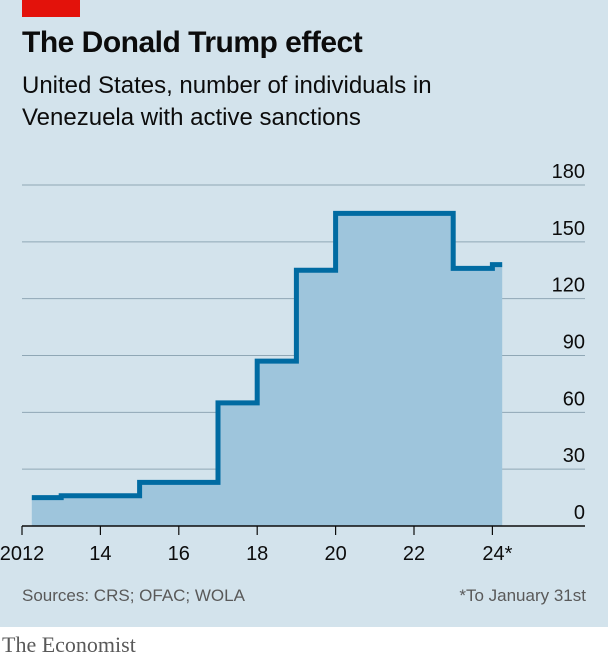 The height and width of the screenshot is (662, 608). I want to click on brand-logo: The Economist, so click(69, 644).